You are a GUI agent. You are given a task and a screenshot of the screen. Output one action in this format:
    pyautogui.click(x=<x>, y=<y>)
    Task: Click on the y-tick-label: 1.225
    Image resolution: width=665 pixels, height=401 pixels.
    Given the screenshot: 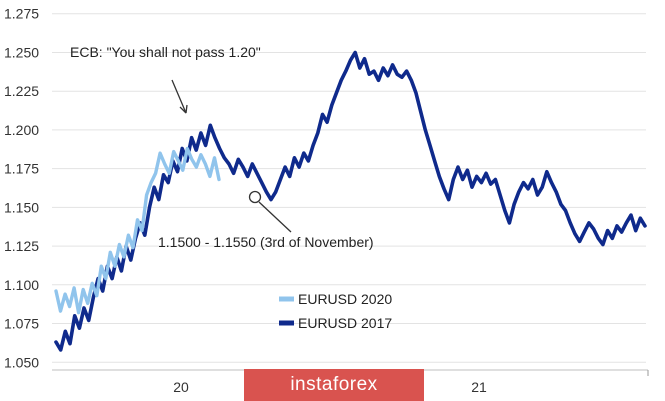 What is the action you would take?
    pyautogui.click(x=21, y=91)
    